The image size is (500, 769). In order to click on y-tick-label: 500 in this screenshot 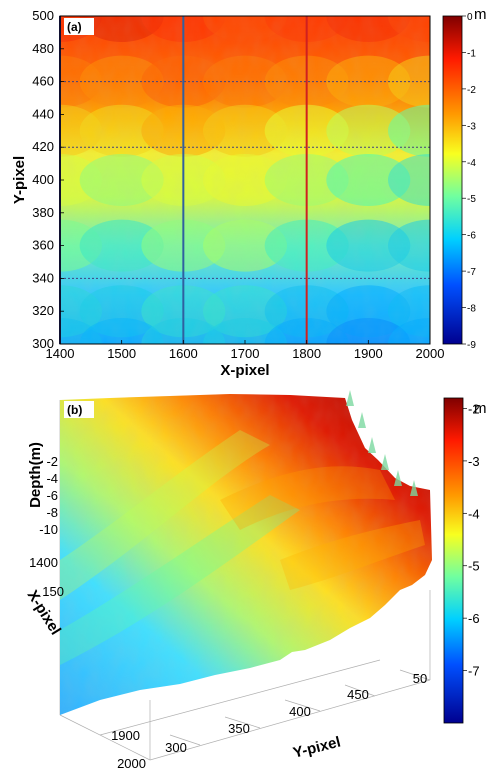, I will do `click(43, 15)`.